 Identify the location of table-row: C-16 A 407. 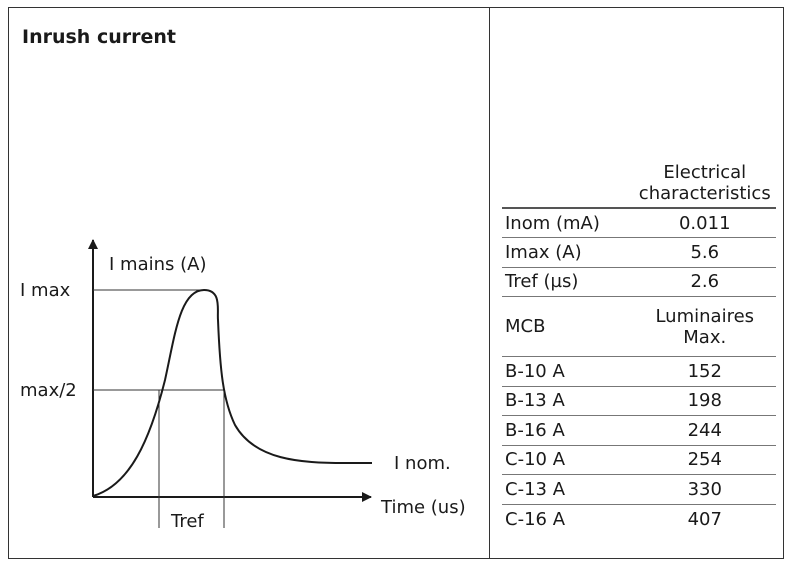
(639, 519).